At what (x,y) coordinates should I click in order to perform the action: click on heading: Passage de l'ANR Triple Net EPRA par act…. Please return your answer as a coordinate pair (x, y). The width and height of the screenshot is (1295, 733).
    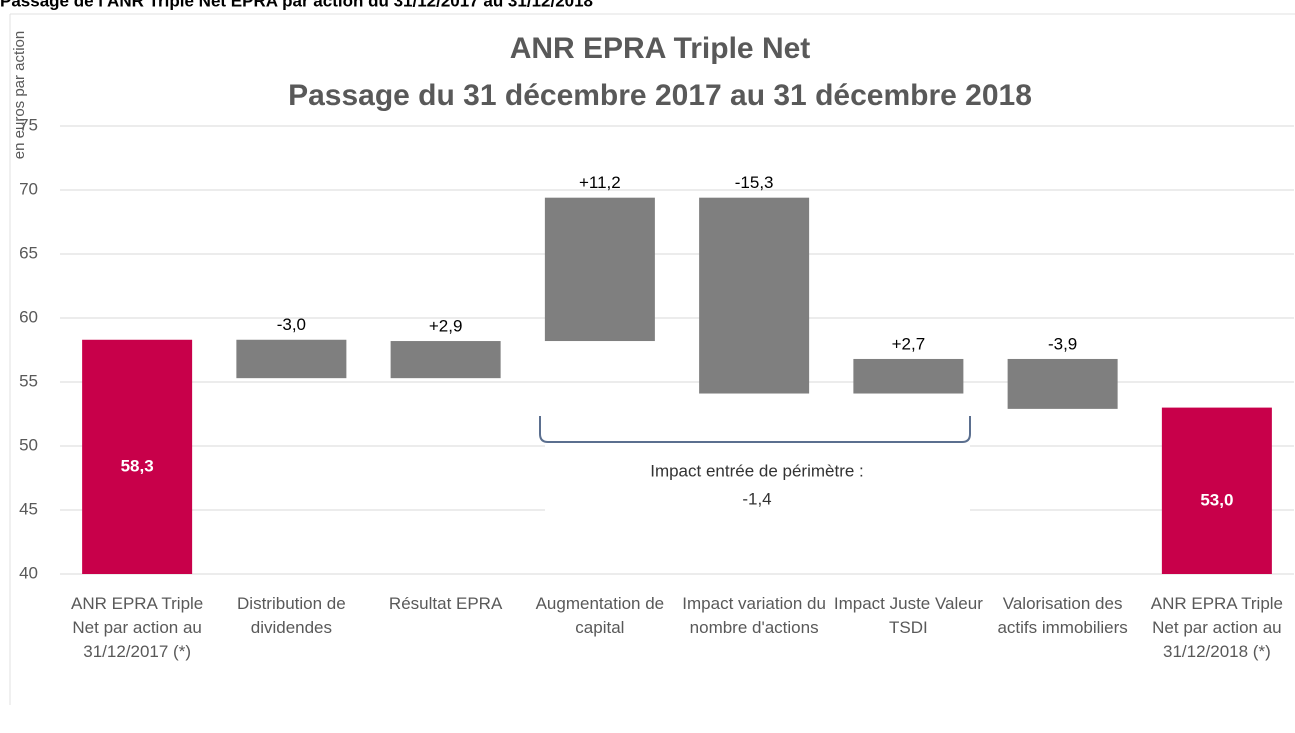
    Looking at the image, I should click on (296, 5).